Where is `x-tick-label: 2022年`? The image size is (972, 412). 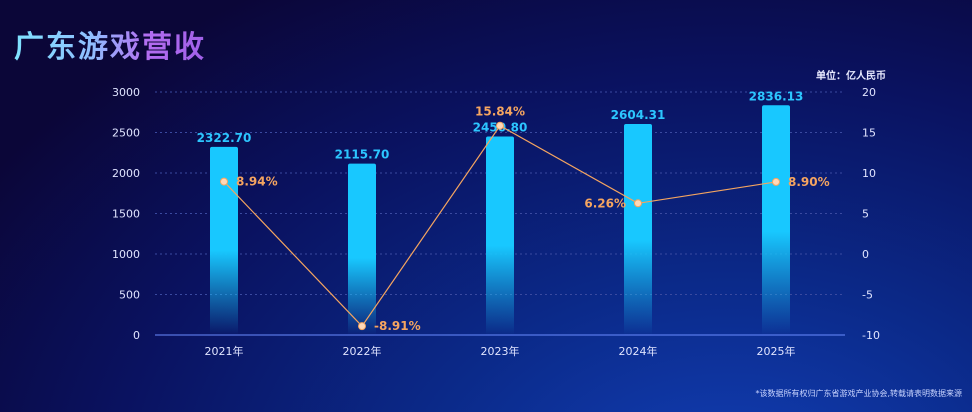 x-tick-label: 2022年 is located at coordinates (362, 351).